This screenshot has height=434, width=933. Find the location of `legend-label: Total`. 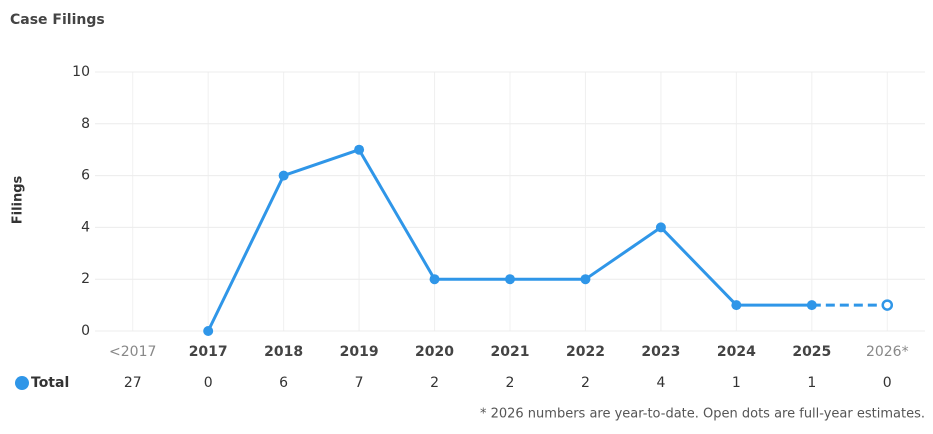

legend-label: Total is located at coordinates (50, 383).